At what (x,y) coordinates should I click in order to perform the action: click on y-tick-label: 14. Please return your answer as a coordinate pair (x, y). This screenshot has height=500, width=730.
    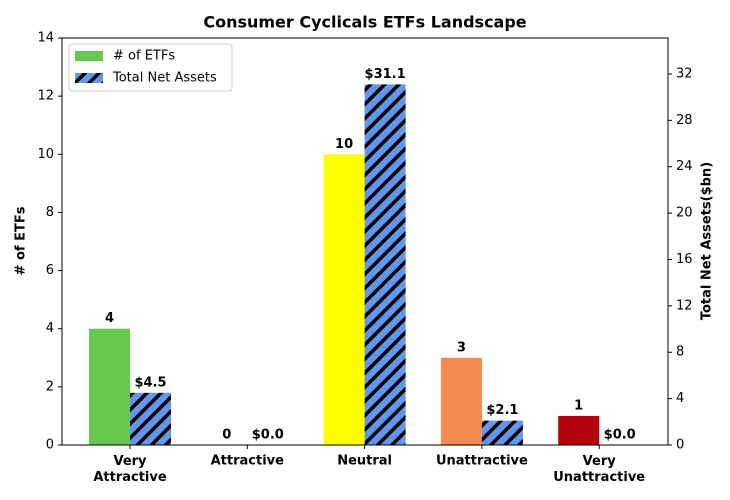
    Looking at the image, I should click on (45, 38).